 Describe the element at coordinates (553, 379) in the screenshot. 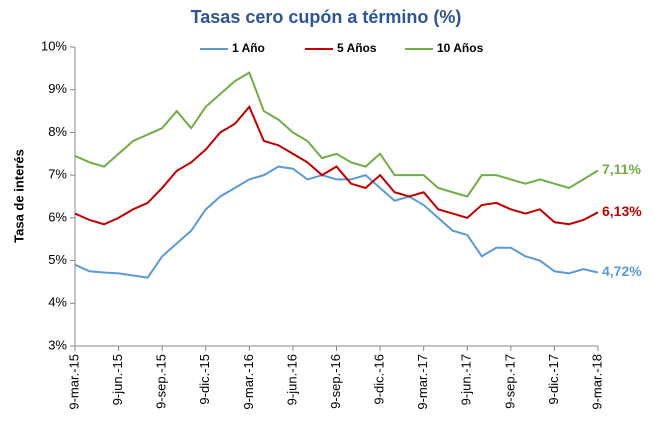

I see `x-tick-label: 9-dic.-17` at that location.